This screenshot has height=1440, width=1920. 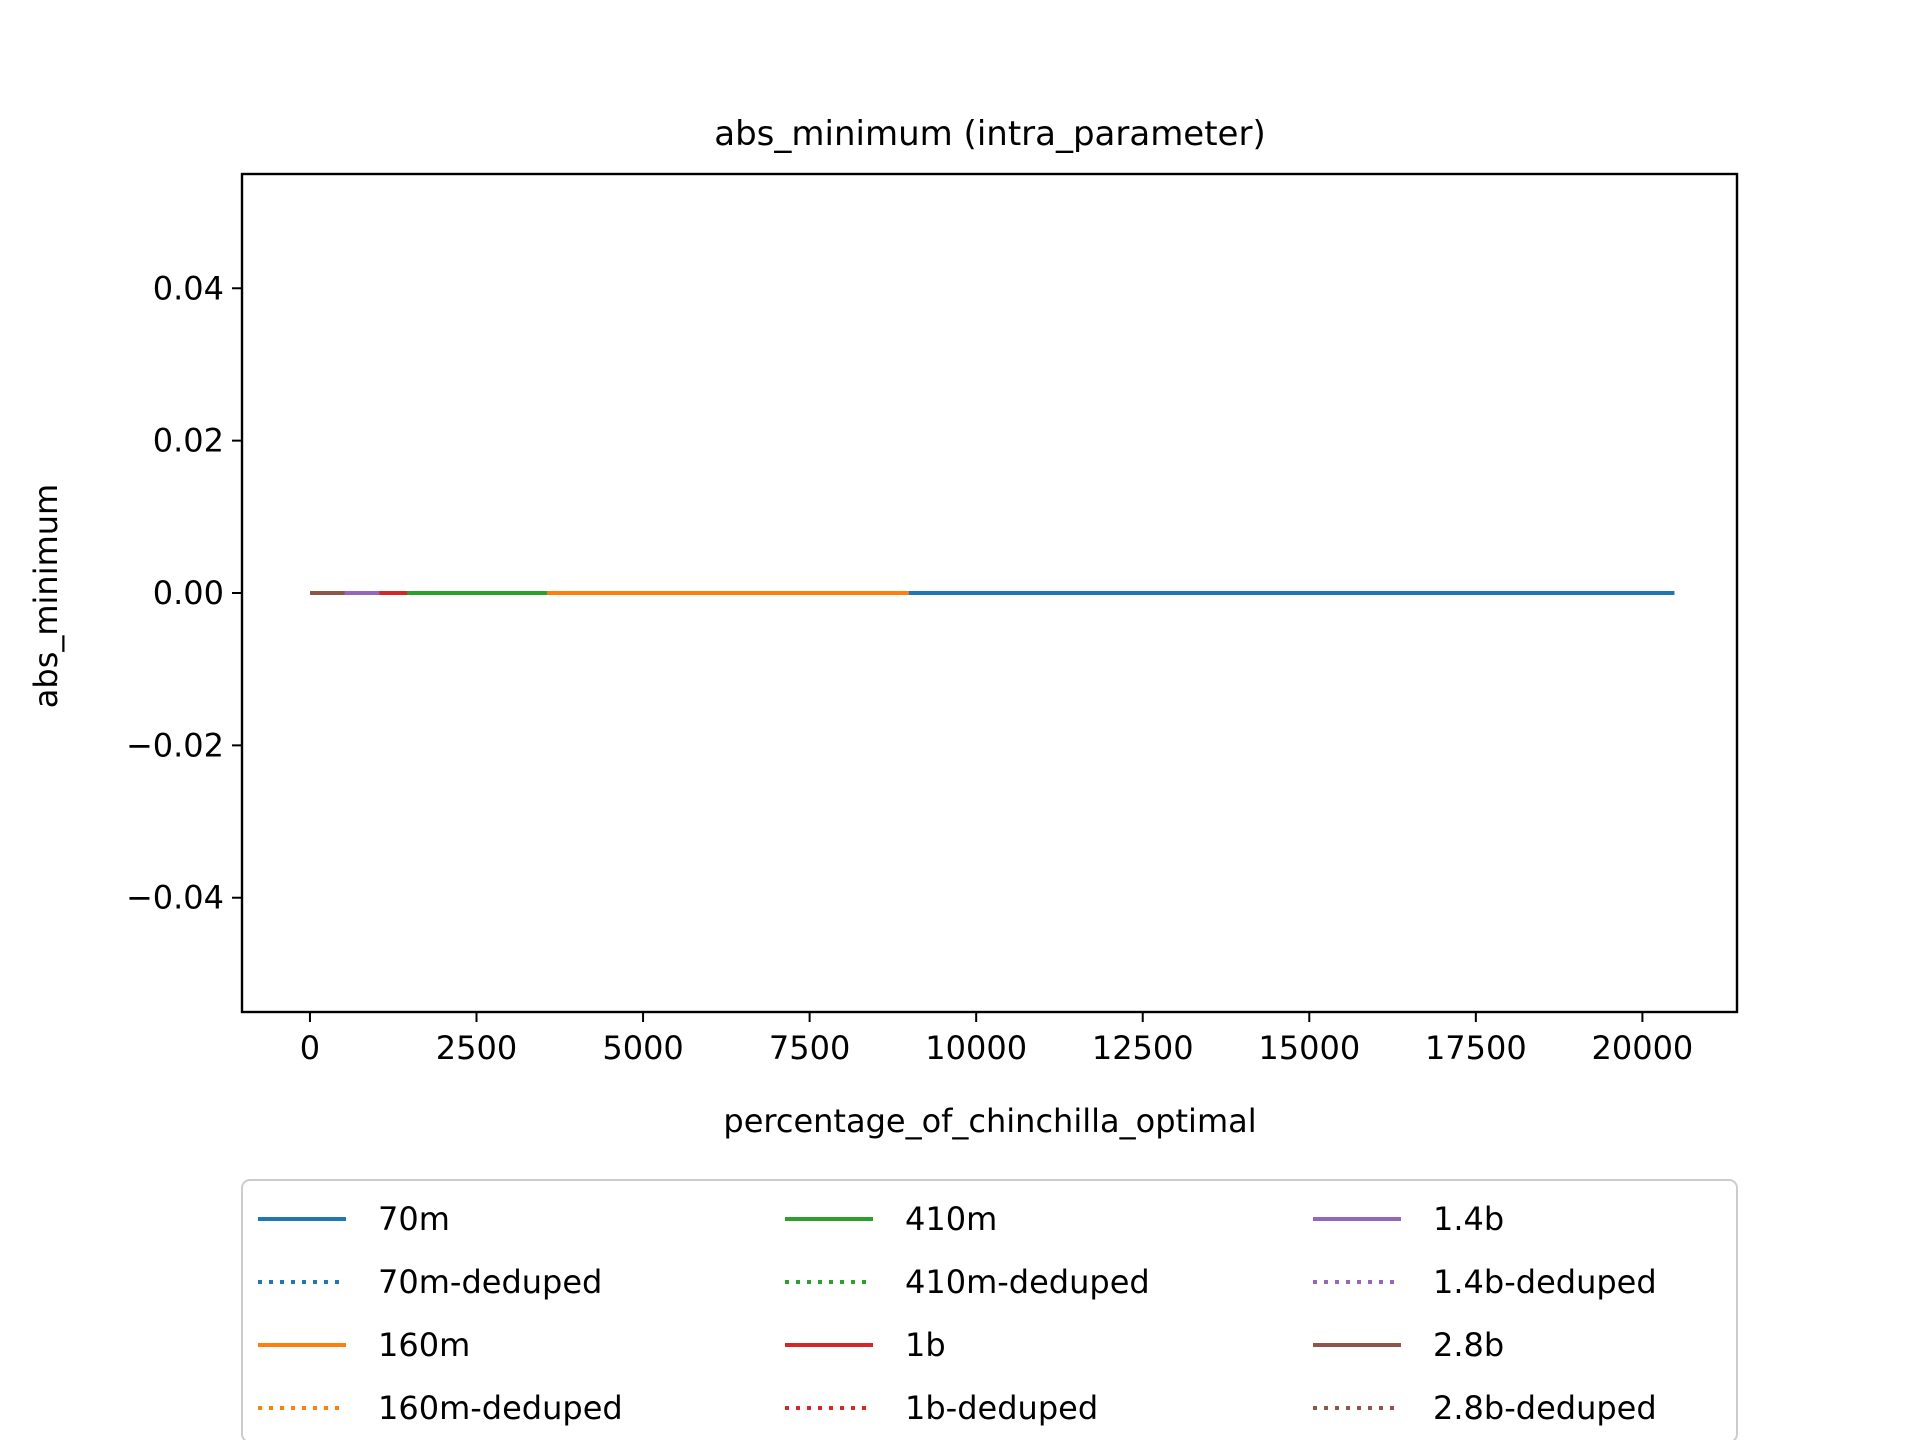 What do you see at coordinates (1476, 1048) in the screenshot?
I see `x-tick-label: 17500` at bounding box center [1476, 1048].